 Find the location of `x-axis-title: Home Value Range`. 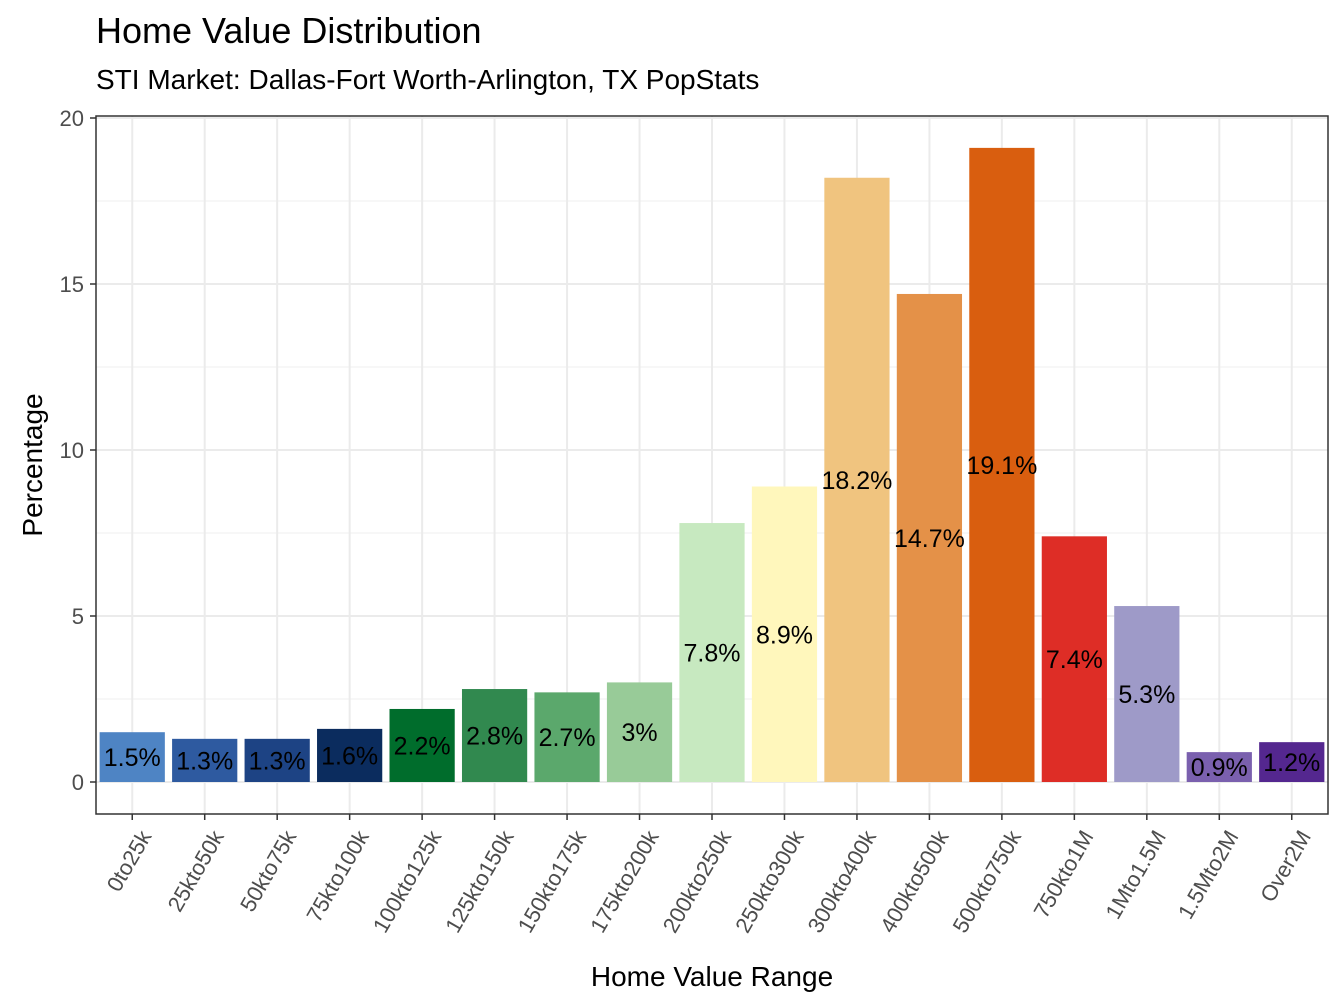

x-axis-title: Home Value Range is located at coordinates (712, 976).